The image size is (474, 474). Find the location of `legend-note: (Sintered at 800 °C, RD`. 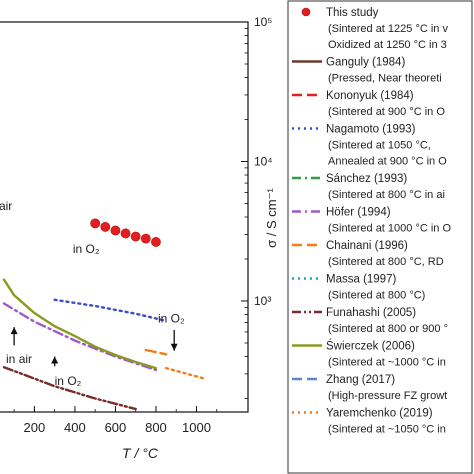

legend-note: (Sintered at 800 °C, RD is located at coordinates (386, 262).